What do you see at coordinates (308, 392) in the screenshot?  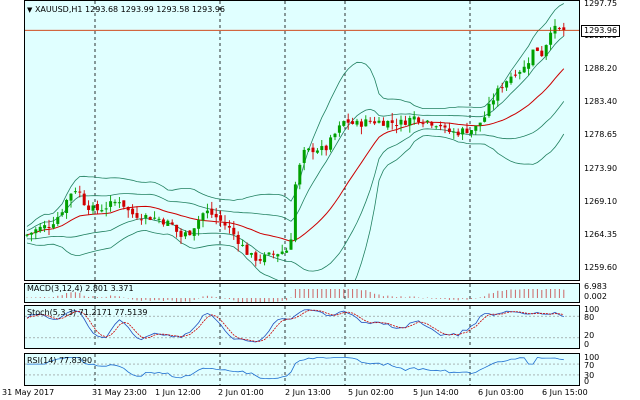 I see `time-tick: 2 Jun 13:00` at bounding box center [308, 392].